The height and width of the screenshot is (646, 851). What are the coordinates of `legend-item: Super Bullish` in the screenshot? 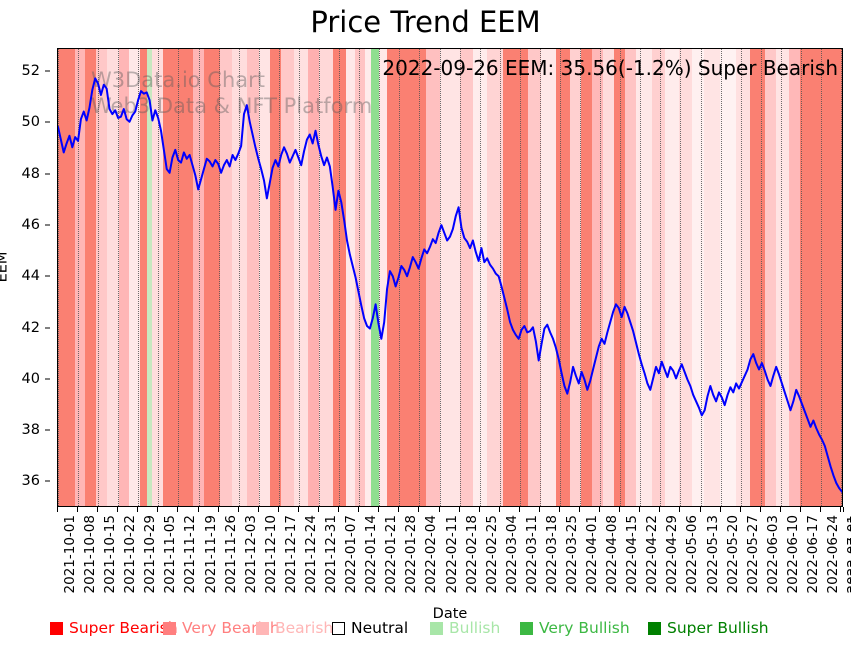 It's located at (708, 628).